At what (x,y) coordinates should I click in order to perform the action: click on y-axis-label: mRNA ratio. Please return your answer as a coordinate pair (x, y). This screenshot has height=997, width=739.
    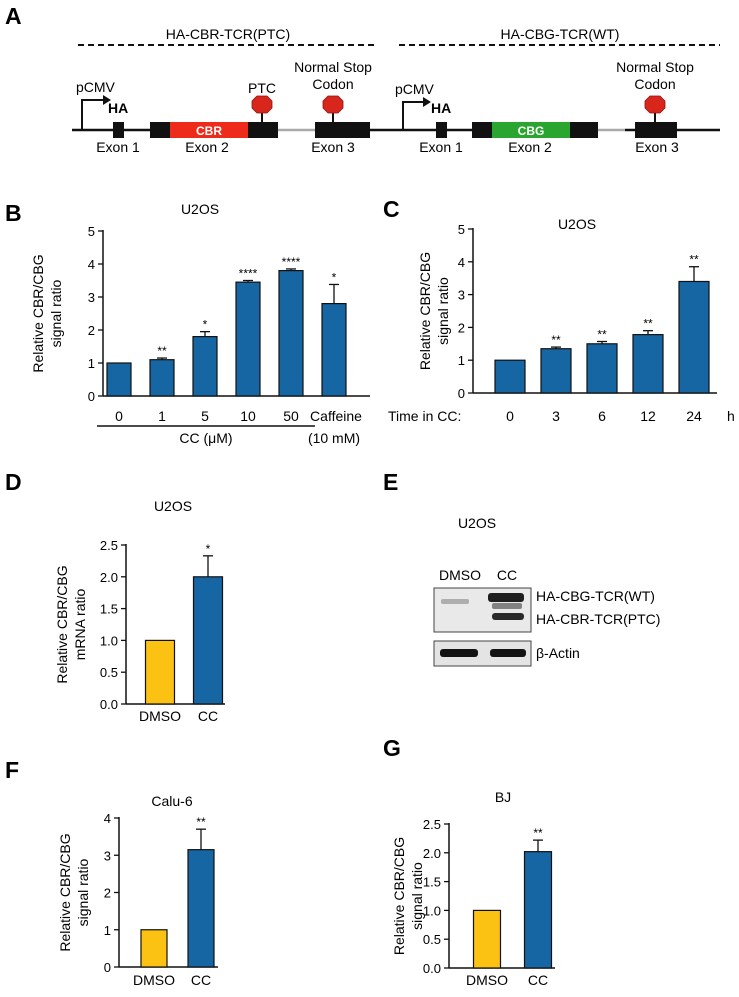
    Looking at the image, I should click on (80, 625).